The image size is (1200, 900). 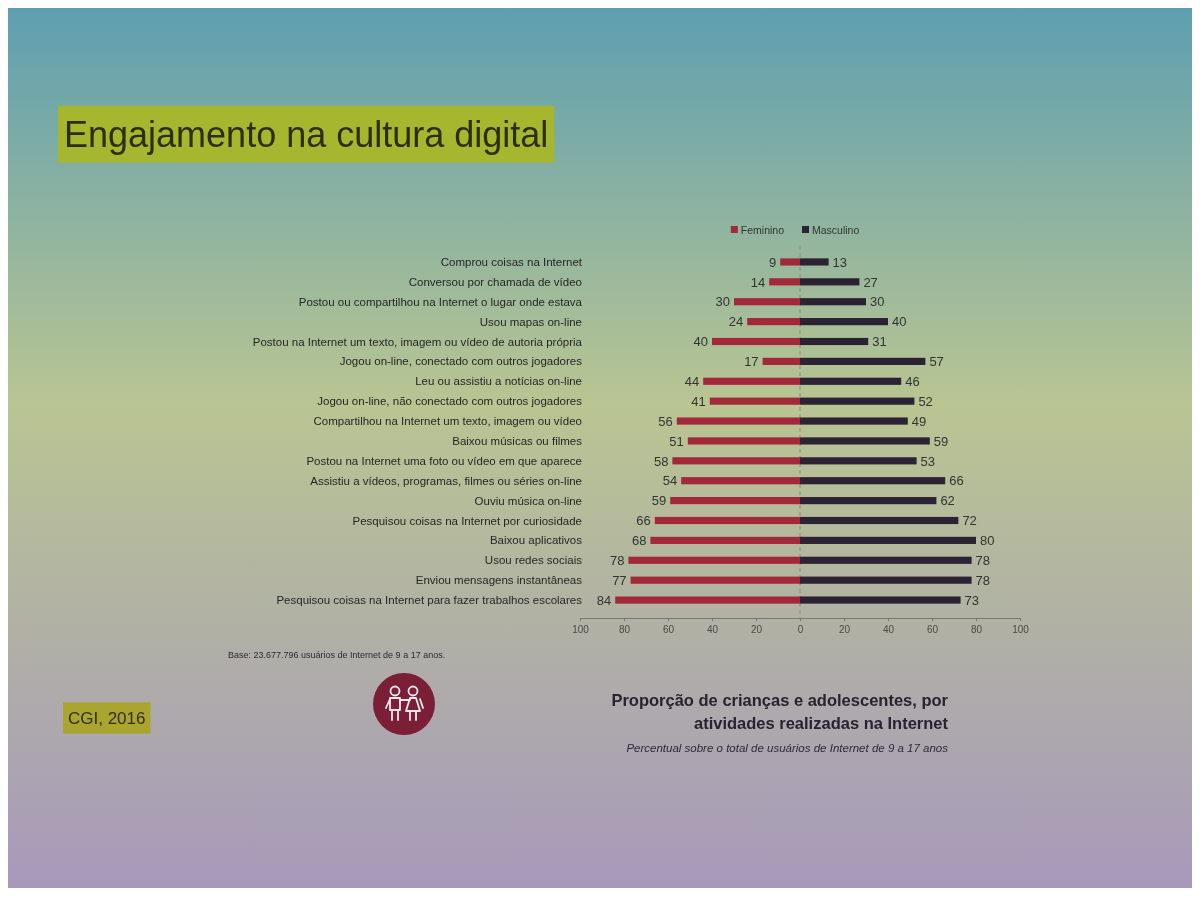 I want to click on y-tick-label: Usou mapas on-line, so click(x=530, y=321).